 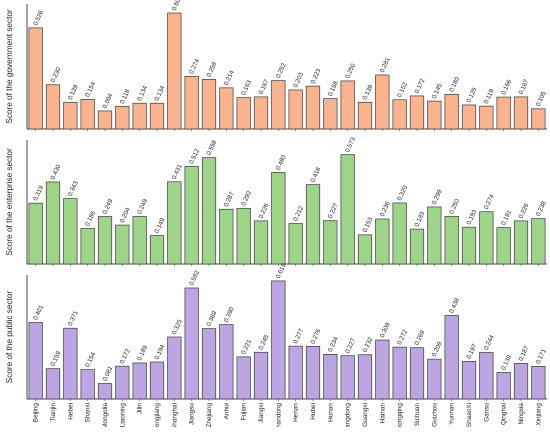 What do you see at coordinates (452, 414) in the screenshot?
I see `x-tick-label: Yunnan` at bounding box center [452, 414].